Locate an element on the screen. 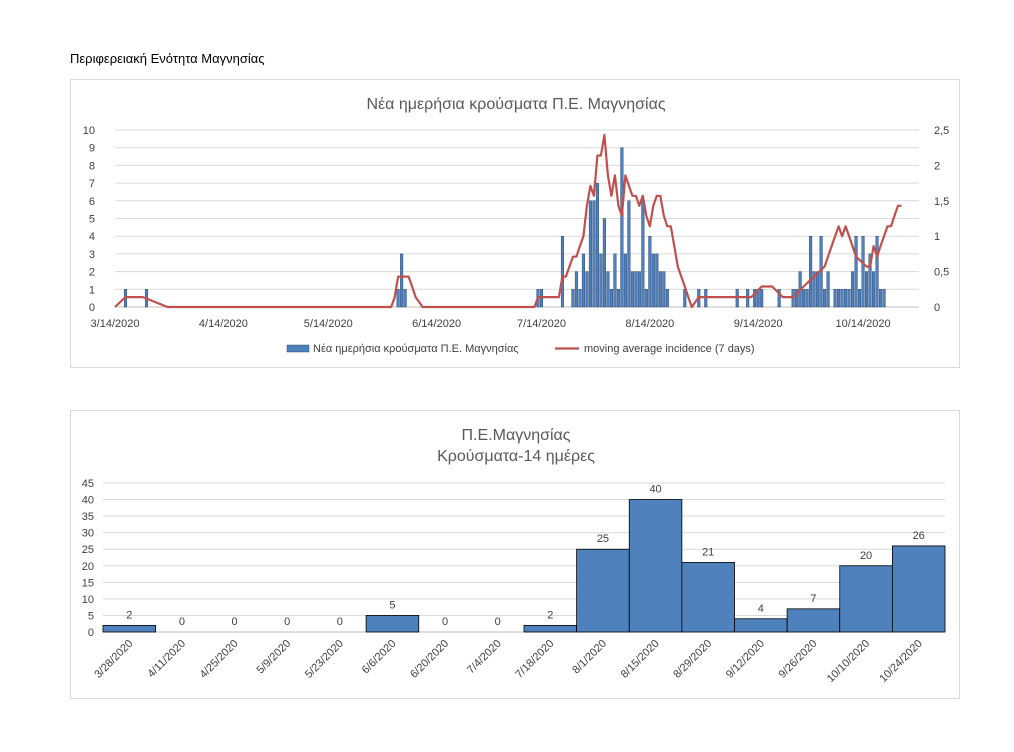 Image resolution: width=1014 pixels, height=752 pixels. y-right-tick-label: 2 is located at coordinates (937, 166).